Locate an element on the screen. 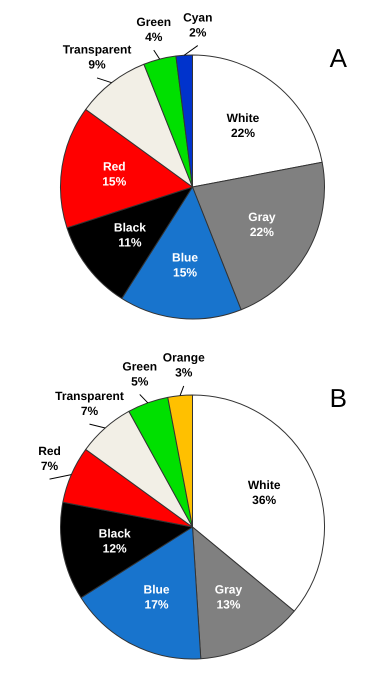 The image size is (365, 685). data-label: 17% is located at coordinates (156, 604).